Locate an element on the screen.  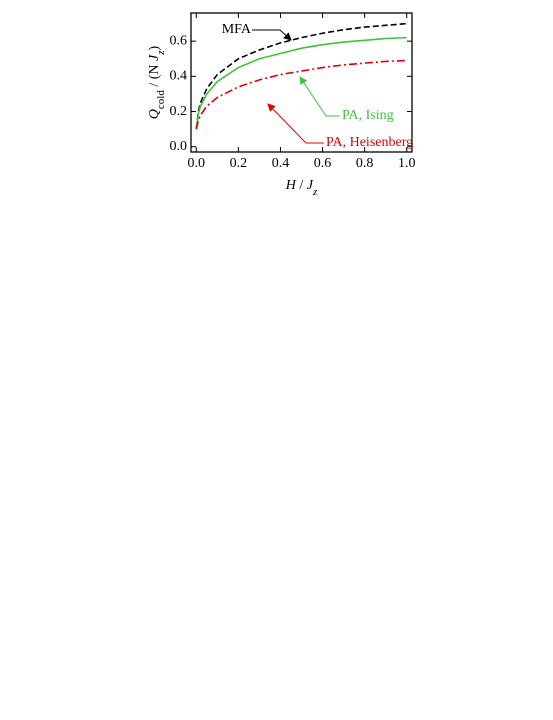
series-label: MFA is located at coordinates (237, 29).